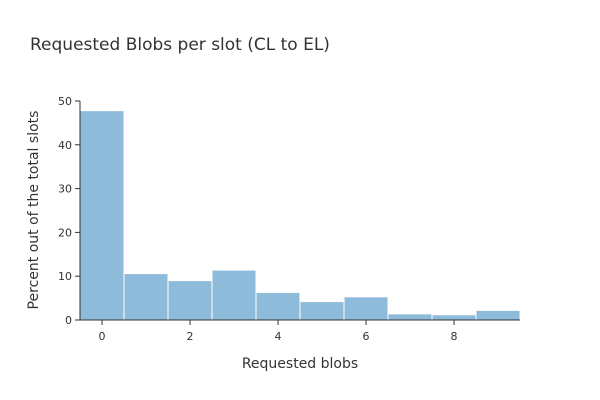 The height and width of the screenshot is (400, 600). Describe the element at coordinates (65, 276) in the screenshot. I see `y-tick-label-10: 10` at that location.